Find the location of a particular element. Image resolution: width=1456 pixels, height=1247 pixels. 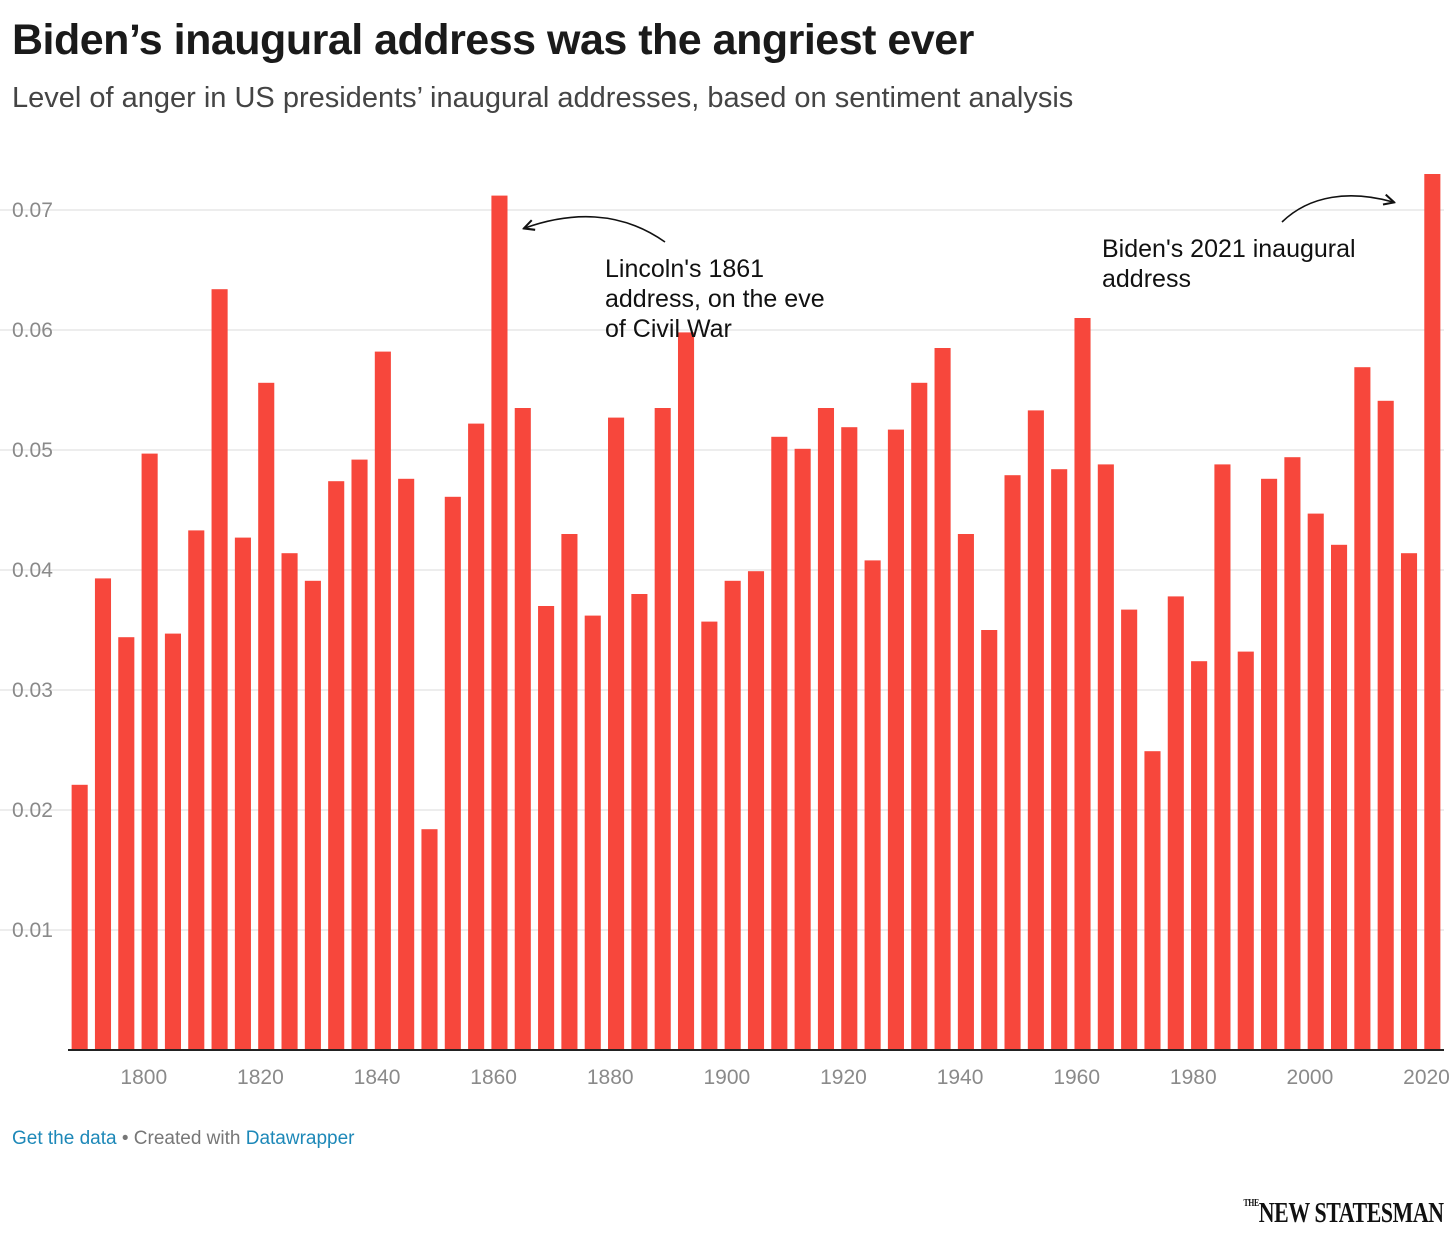

annotation-text-1861: of Civil War is located at coordinates (668, 329).